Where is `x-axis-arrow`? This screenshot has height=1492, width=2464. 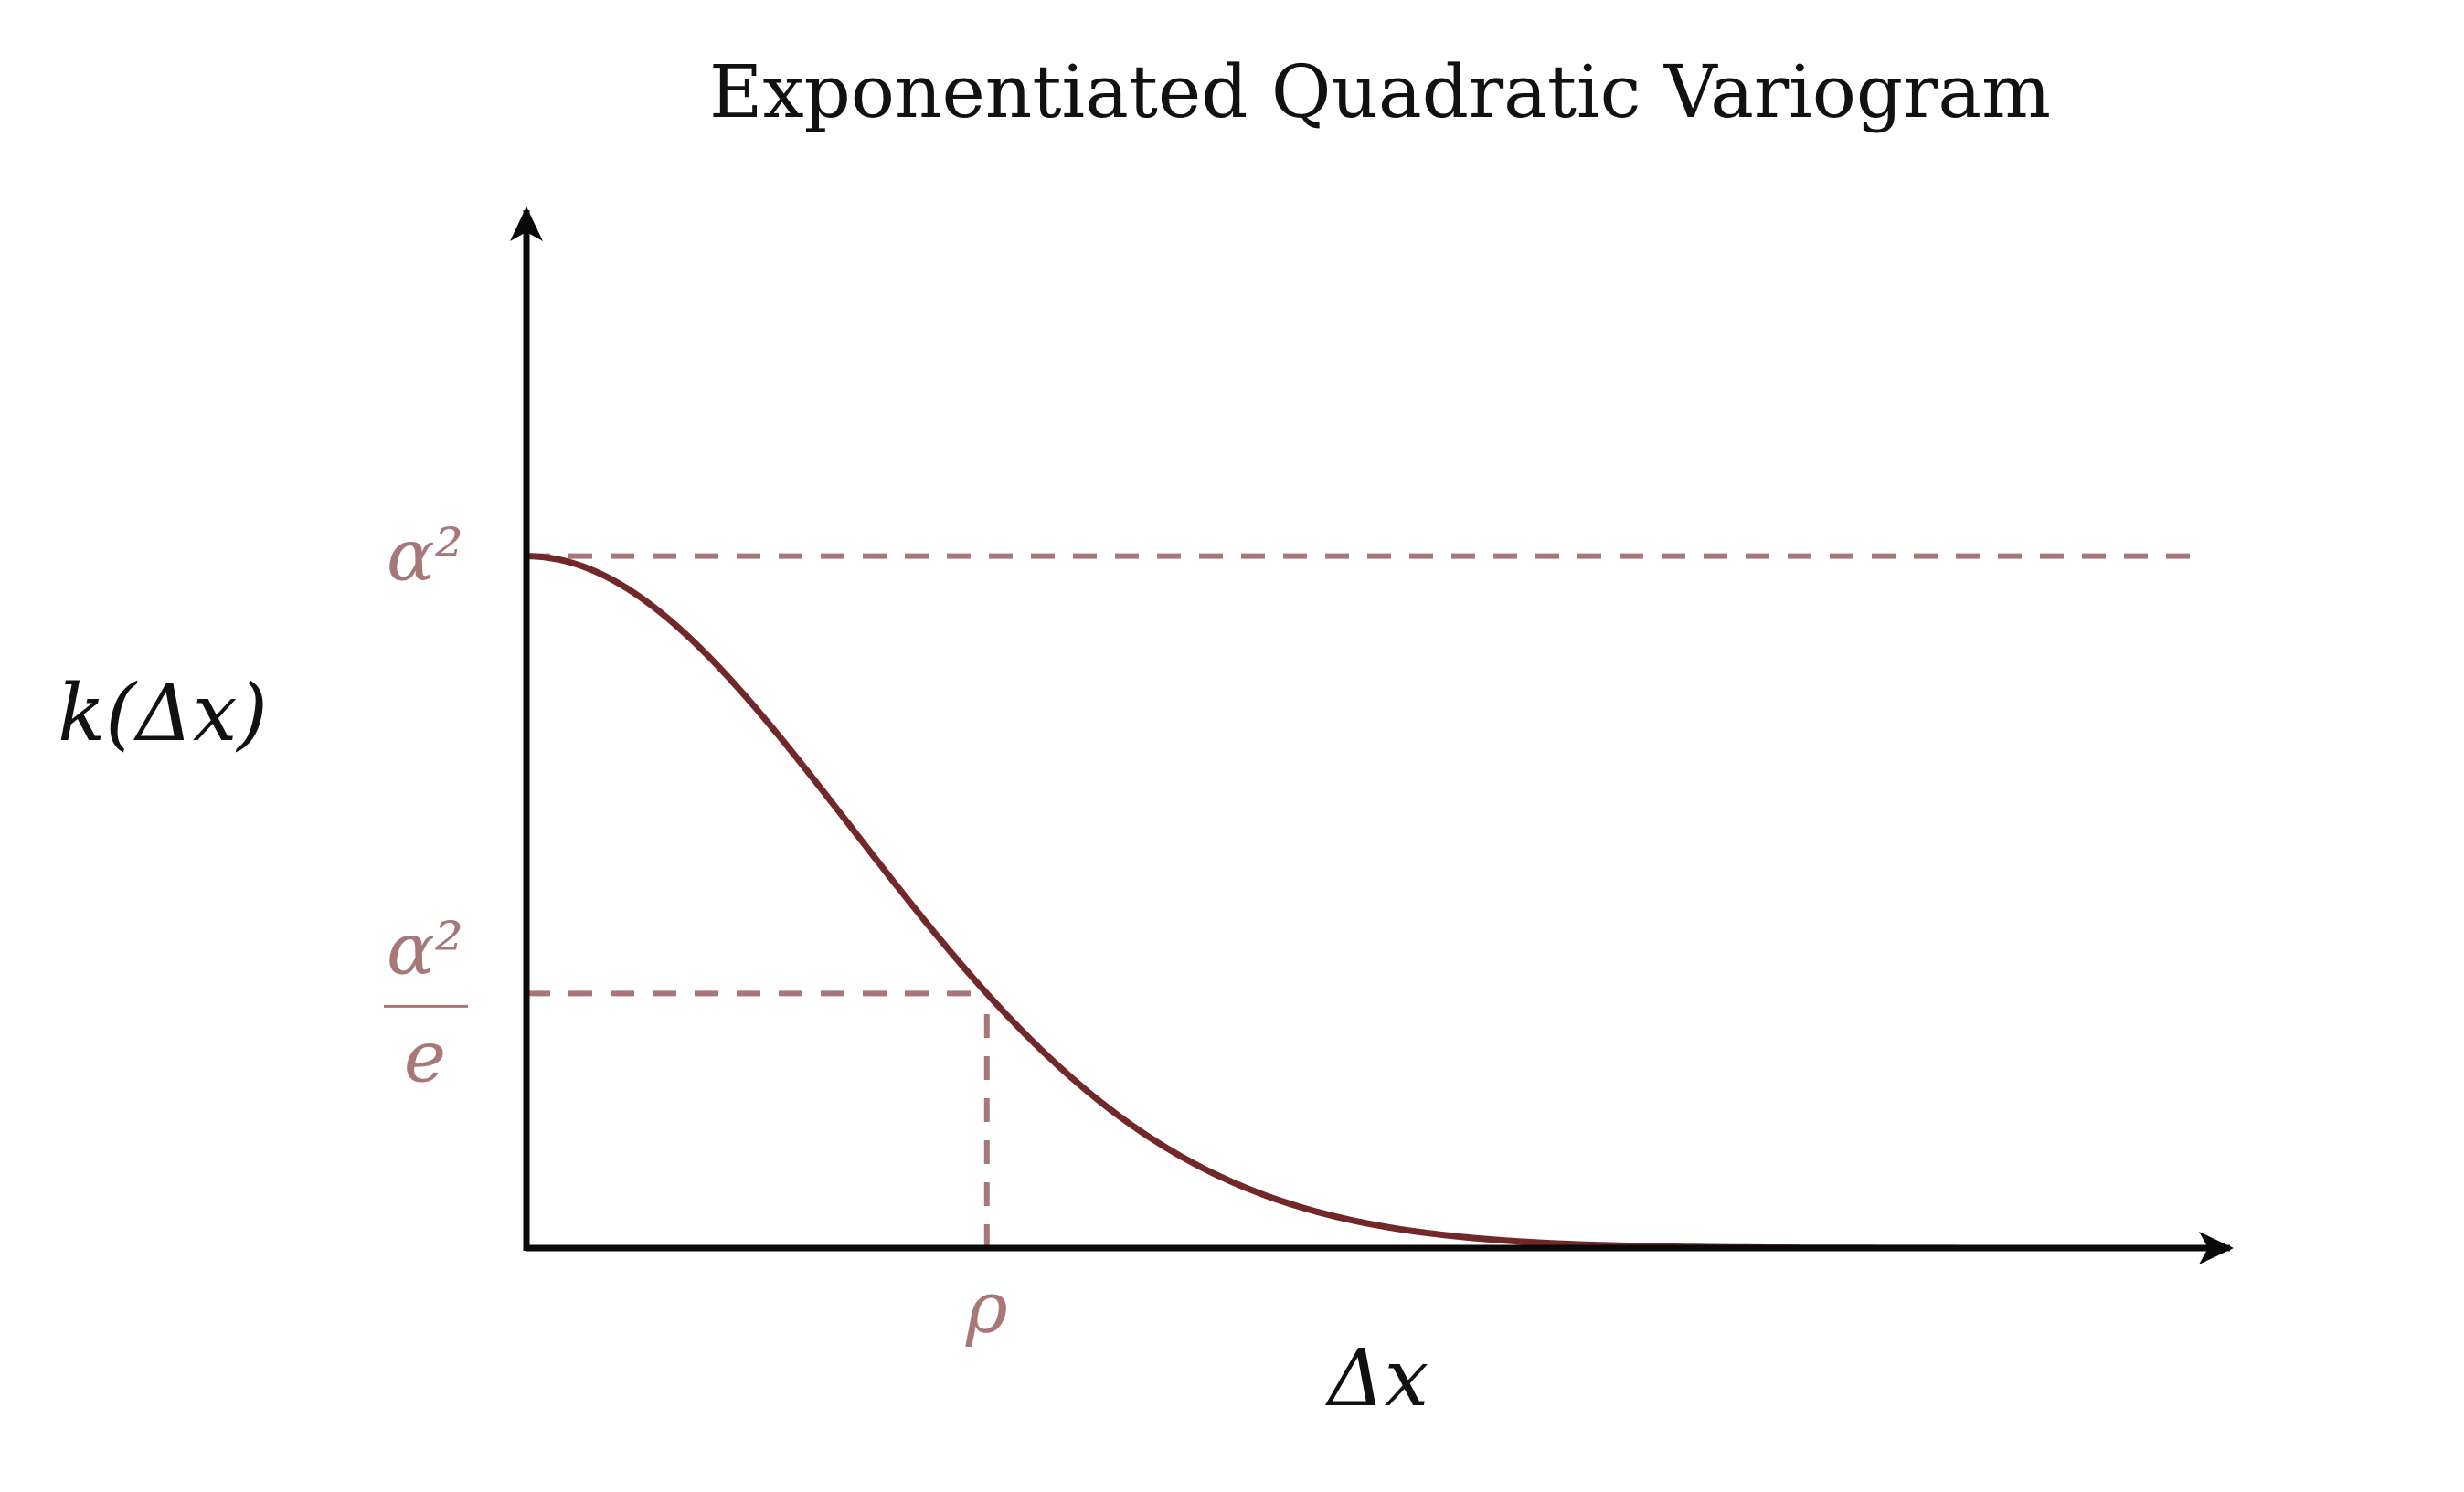
x-axis-arrow is located at coordinates (2216, 1248).